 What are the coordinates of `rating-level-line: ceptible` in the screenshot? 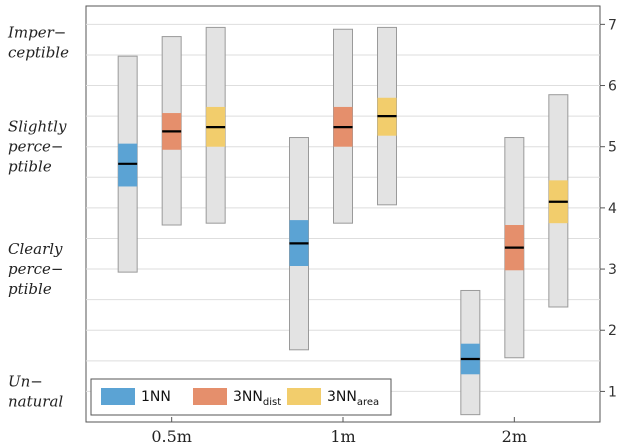 It's located at (38, 53).